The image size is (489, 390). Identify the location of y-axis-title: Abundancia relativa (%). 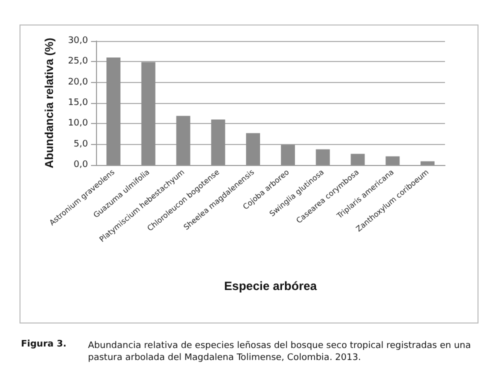
(50, 103).